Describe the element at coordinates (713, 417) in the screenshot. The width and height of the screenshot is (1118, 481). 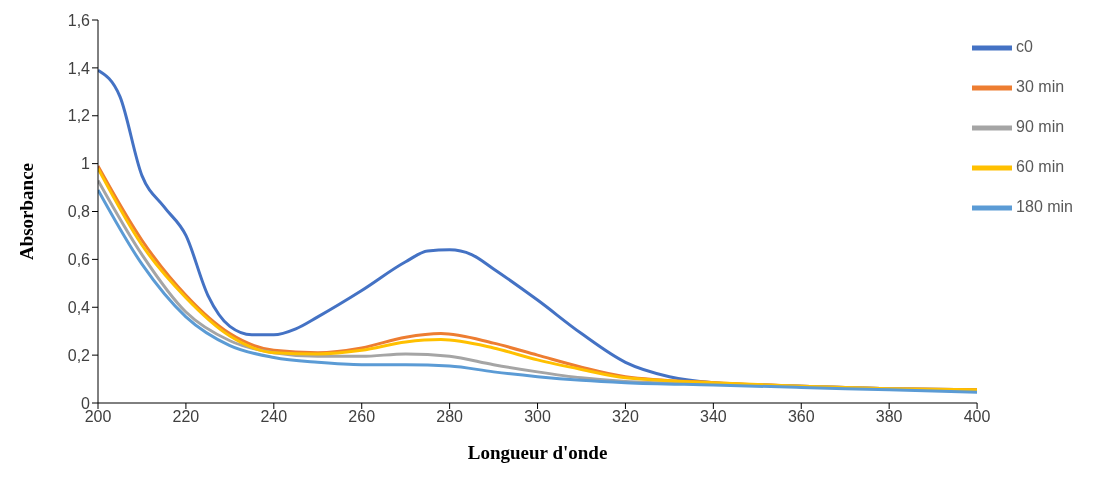
I see `x-tick-label: 340` at that location.